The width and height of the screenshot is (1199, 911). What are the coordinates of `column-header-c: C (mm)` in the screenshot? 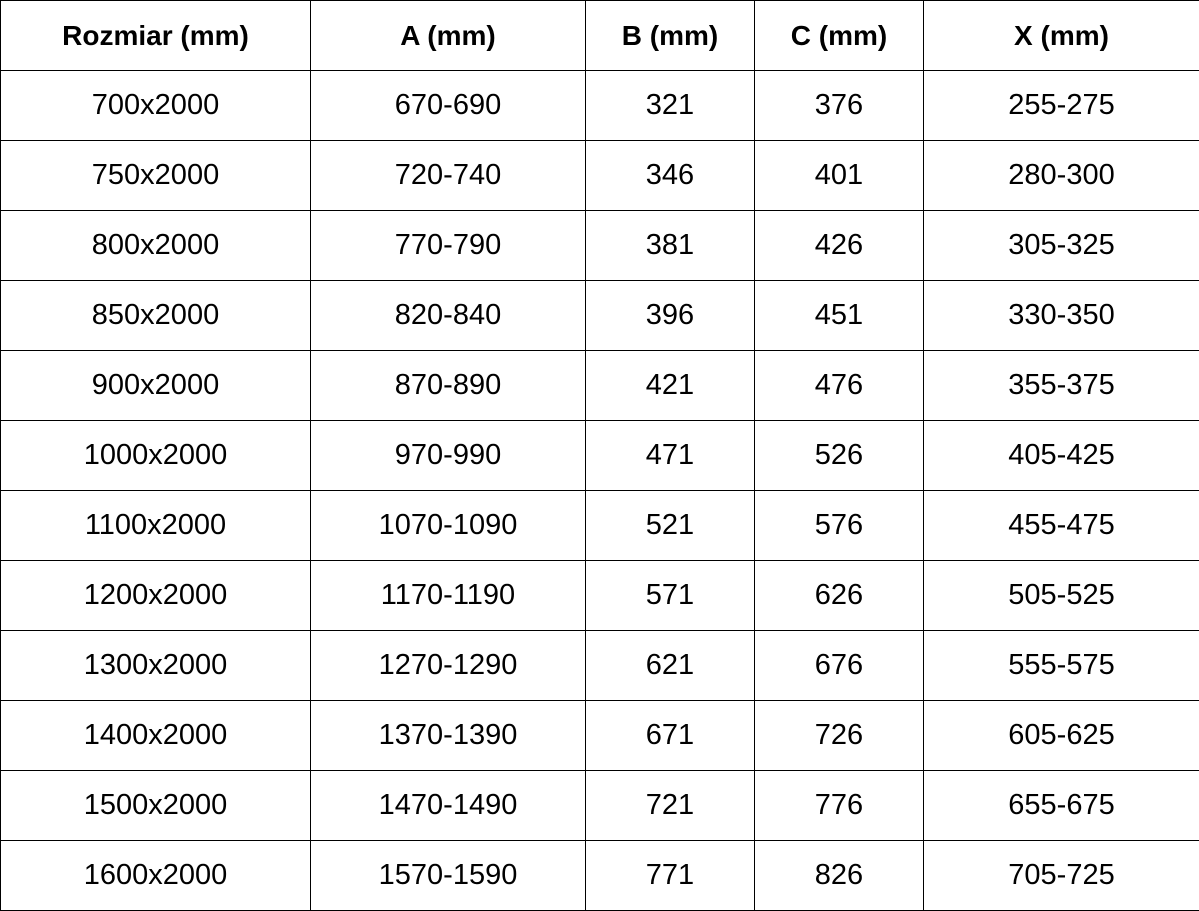 It's located at (839, 35).